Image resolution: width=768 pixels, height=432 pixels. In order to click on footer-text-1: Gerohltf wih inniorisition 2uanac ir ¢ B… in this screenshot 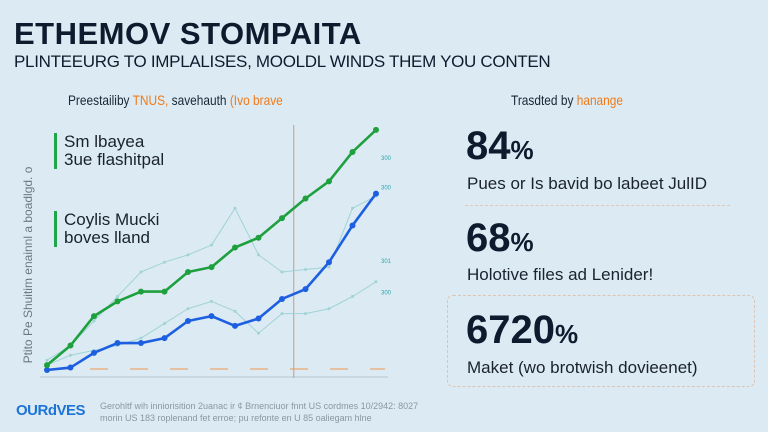, I will do `click(259, 406)`.